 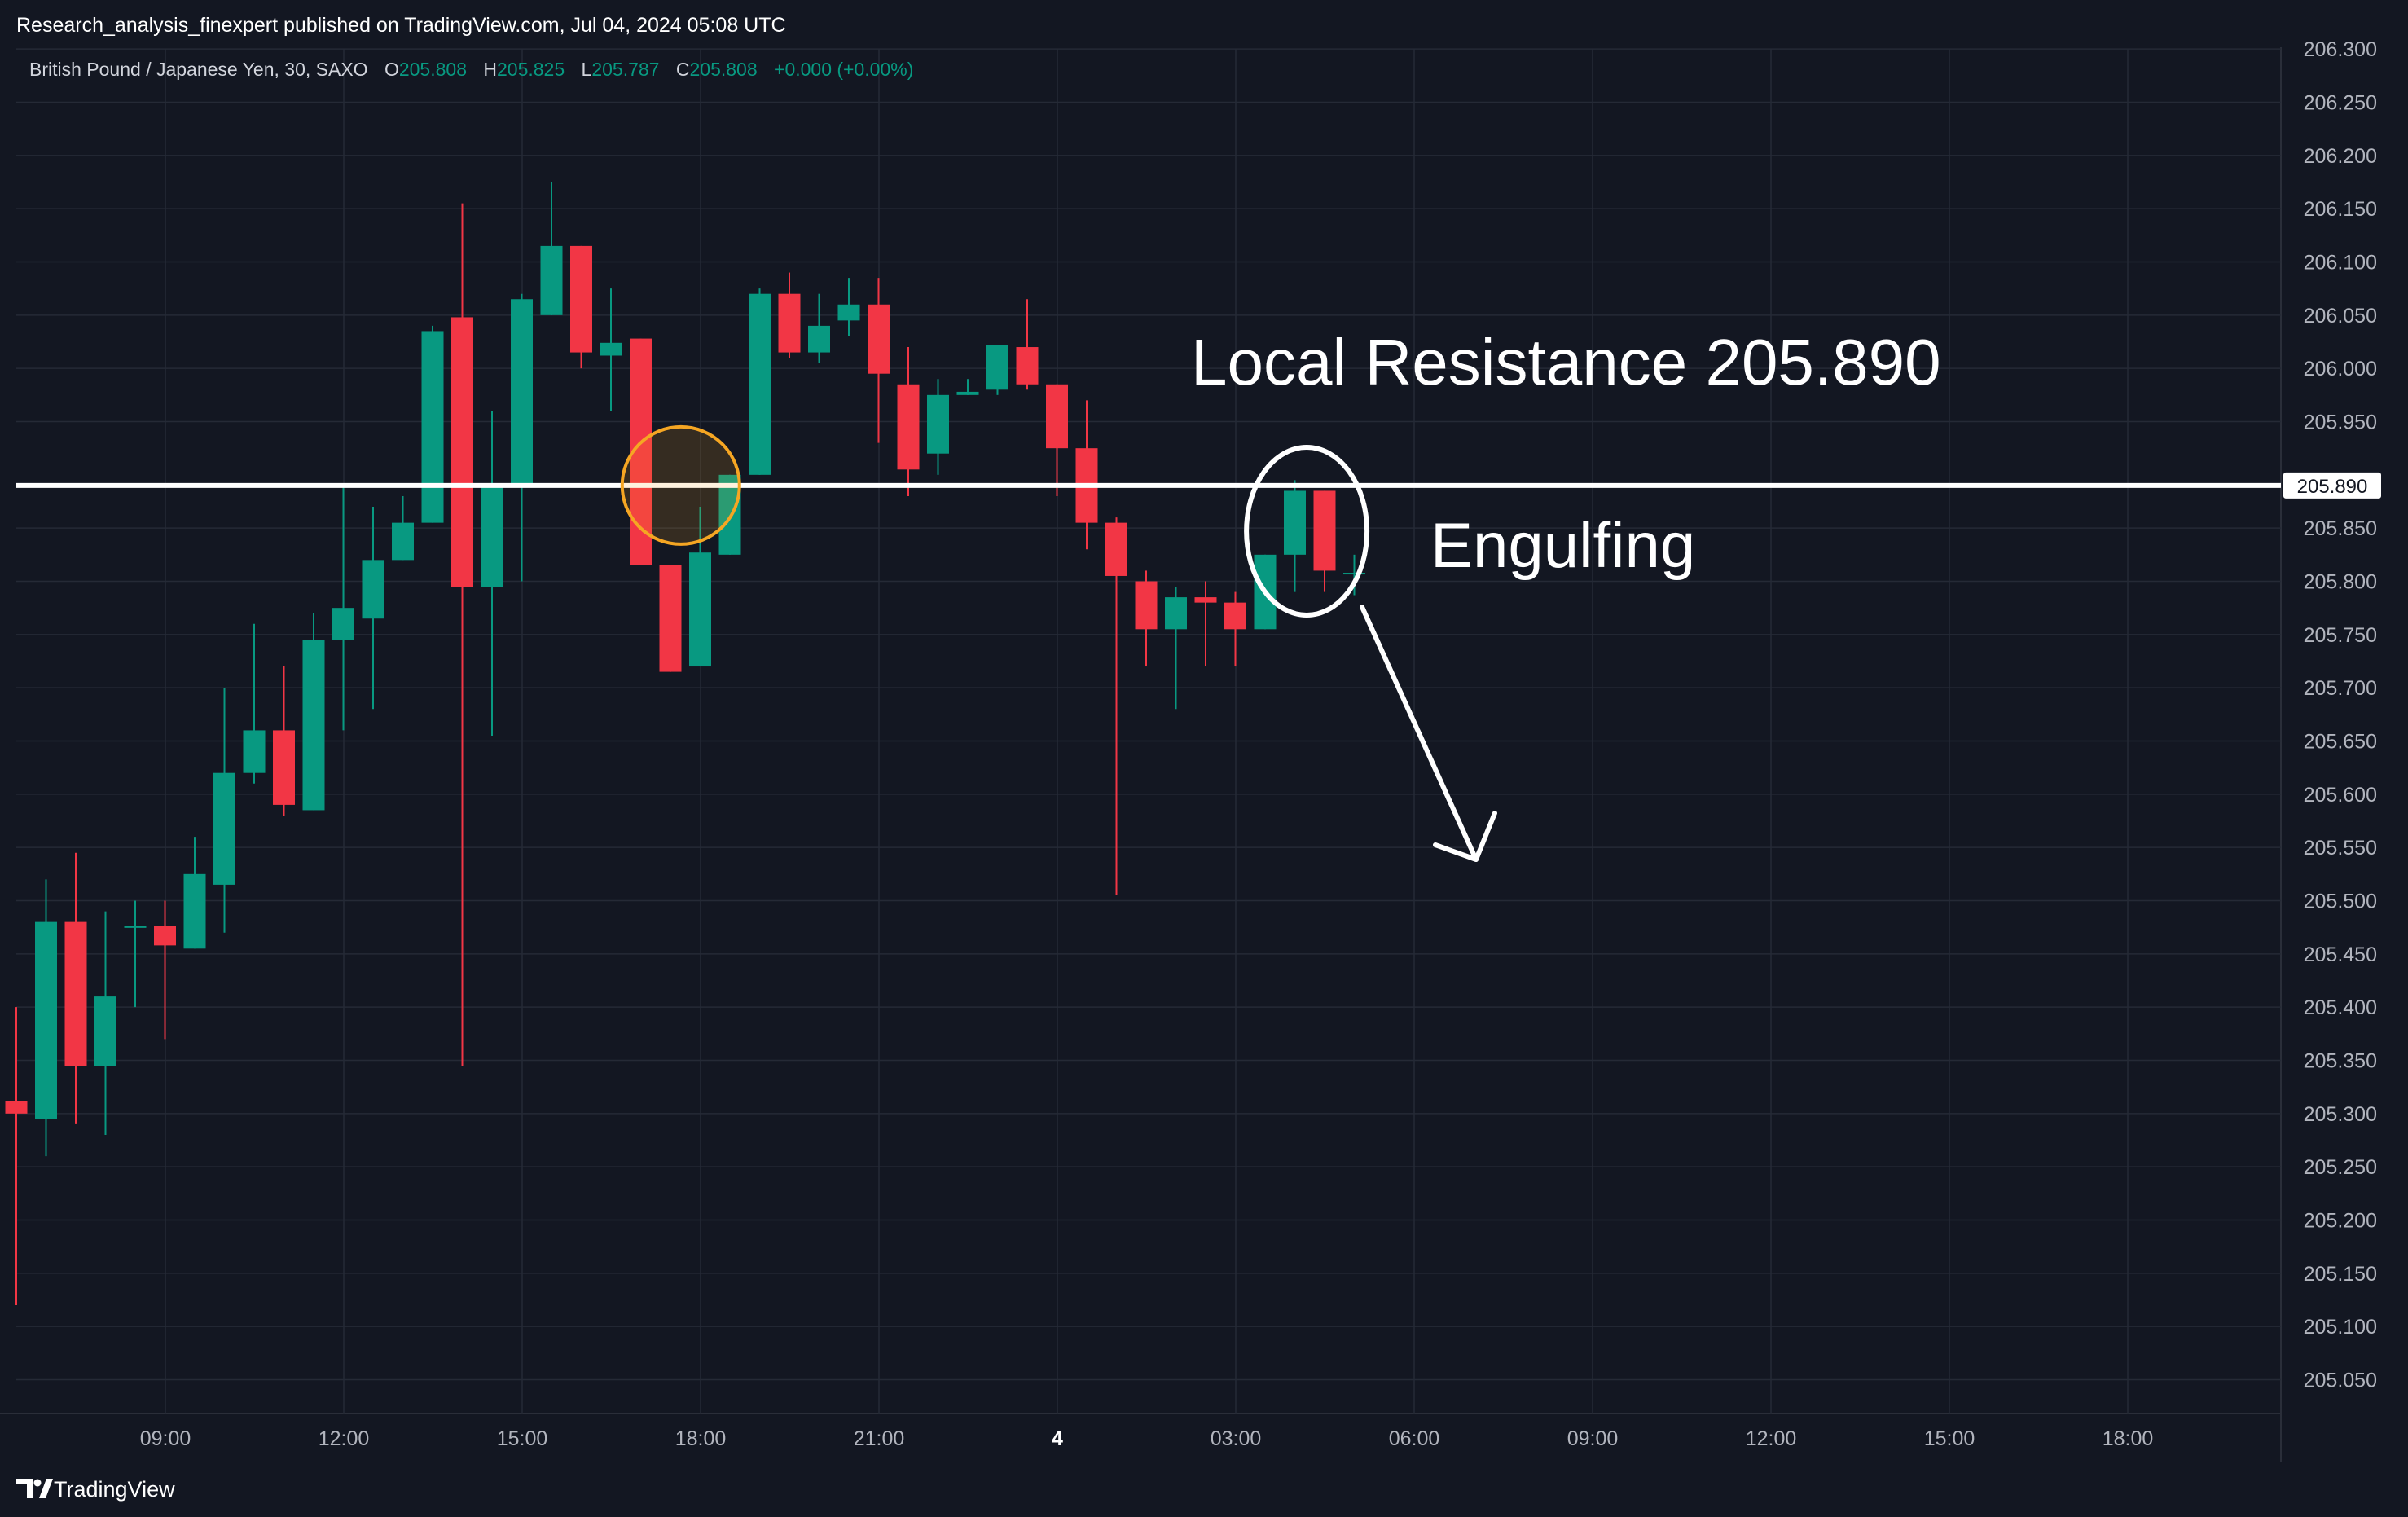 What do you see at coordinates (1307, 531) in the screenshot?
I see `engulfing-ellipse` at bounding box center [1307, 531].